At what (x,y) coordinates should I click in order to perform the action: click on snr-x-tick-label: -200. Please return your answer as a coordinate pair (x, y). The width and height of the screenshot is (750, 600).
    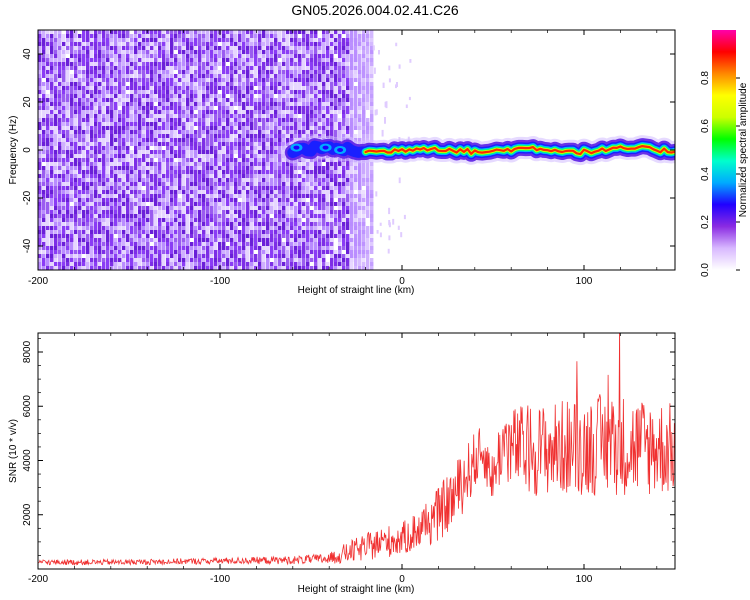
    Looking at the image, I should click on (38, 579).